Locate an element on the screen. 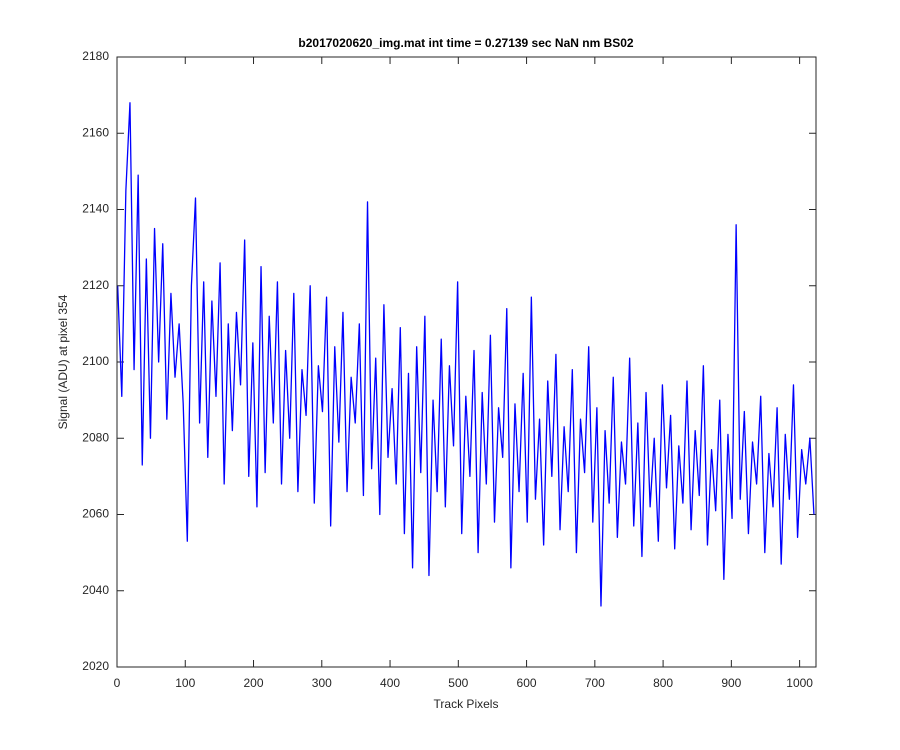 This screenshot has height=750, width=900. y-tick-label: 2180 is located at coordinates (95, 56).